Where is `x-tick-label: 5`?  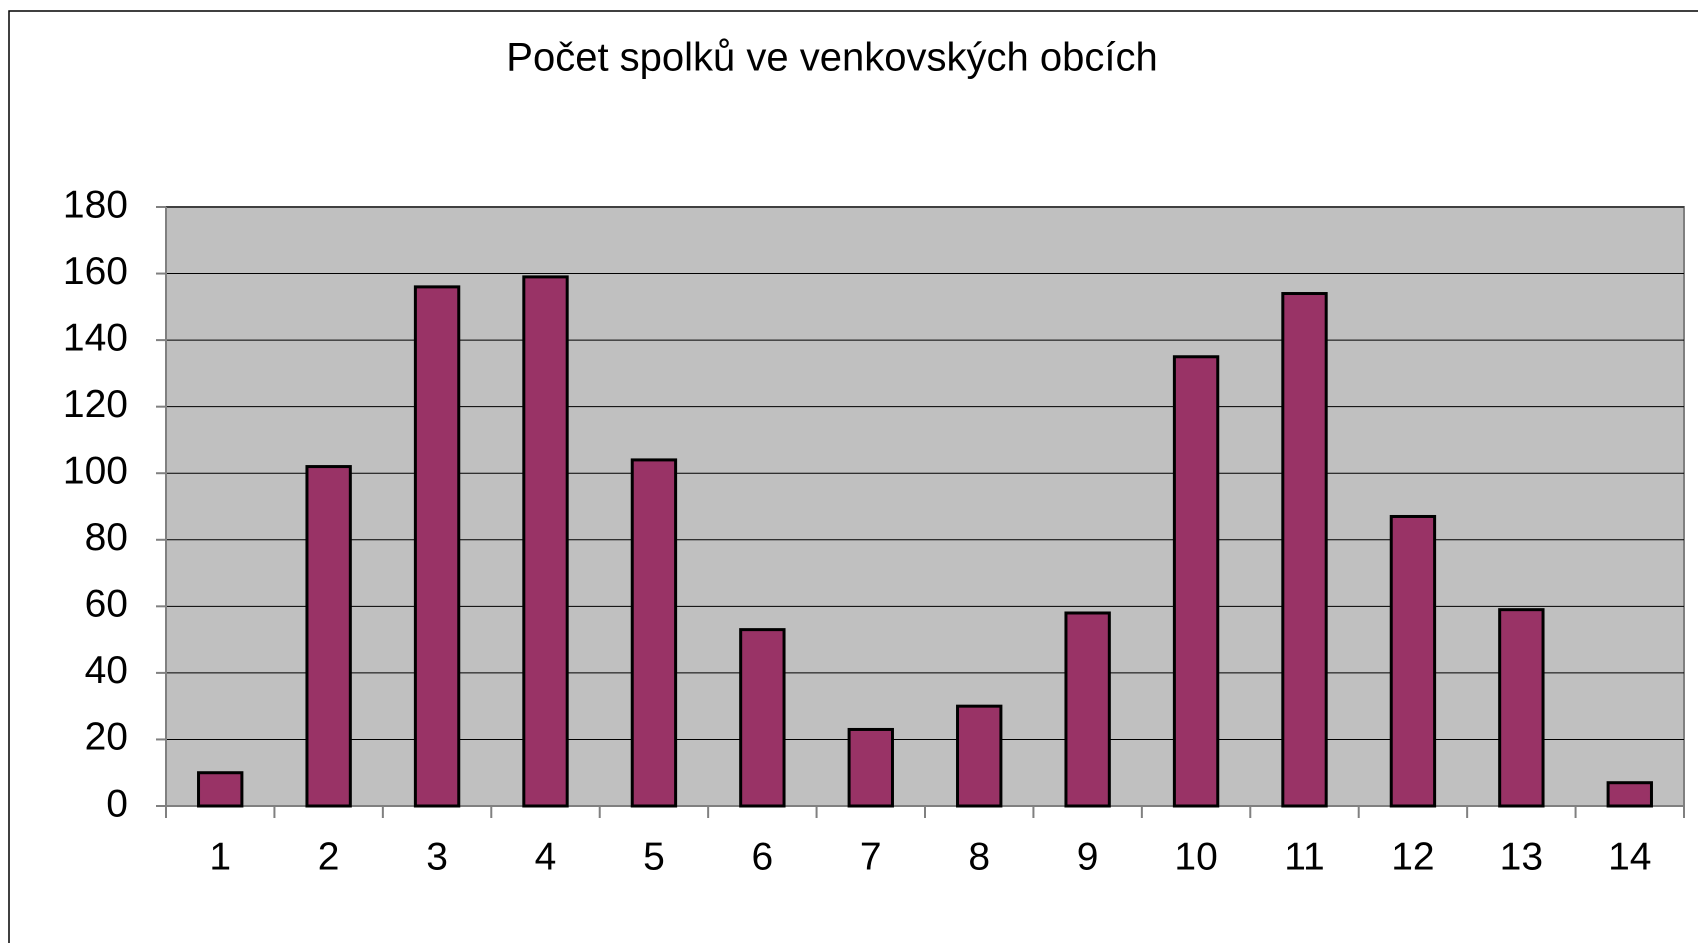 x-tick-label: 5 is located at coordinates (654, 856).